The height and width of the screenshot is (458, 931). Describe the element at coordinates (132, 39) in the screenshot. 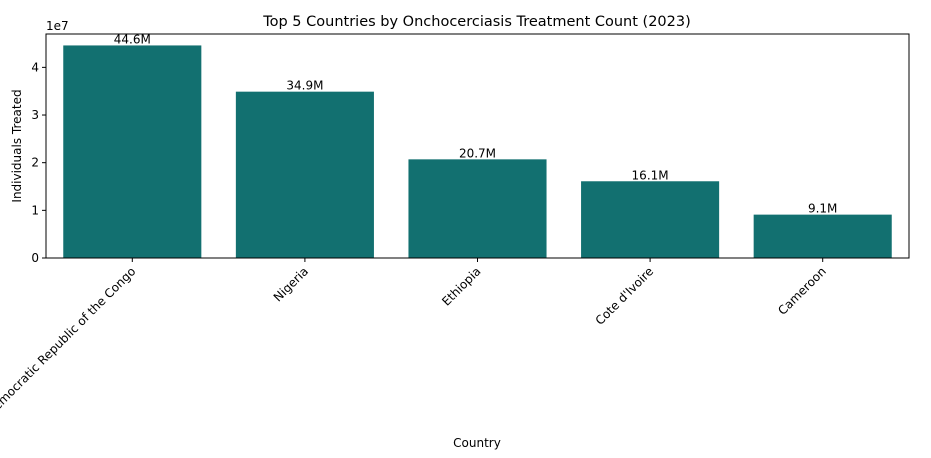

I see `data-label-0: 44.6M` at that location.